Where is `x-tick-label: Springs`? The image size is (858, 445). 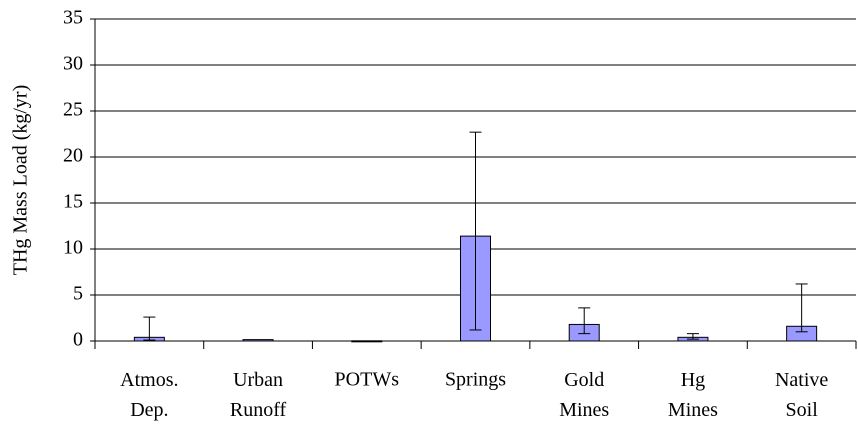
x-tick-label: Springs is located at coordinates (475, 380).